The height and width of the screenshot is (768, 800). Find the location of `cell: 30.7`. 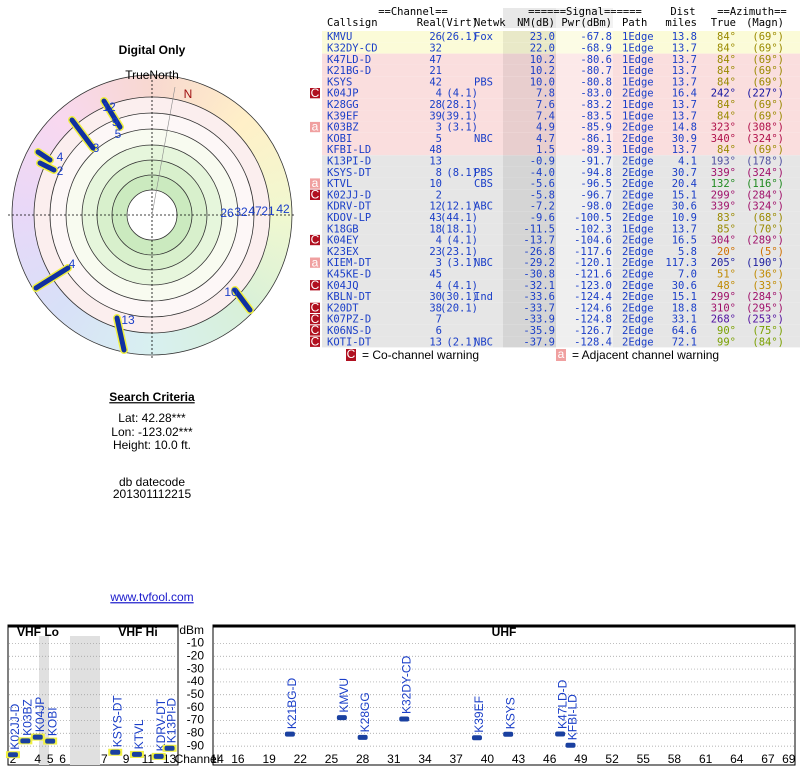

cell: 30.7 is located at coordinates (684, 173).